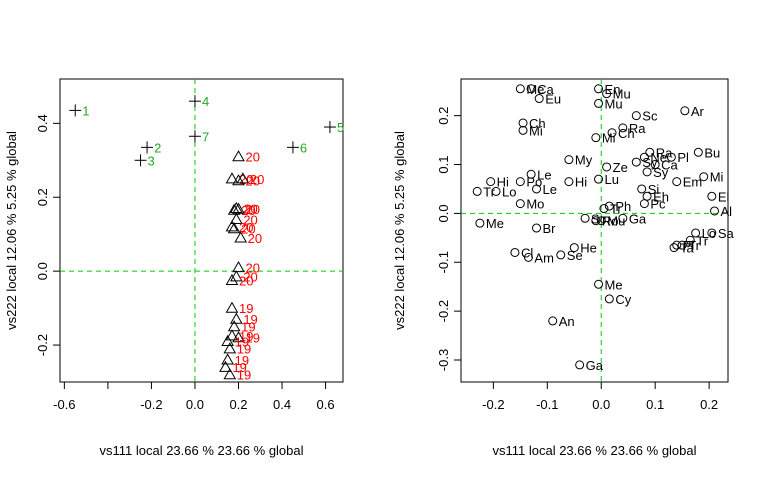 The width and height of the screenshot is (768, 480). What do you see at coordinates (205, 136) in the screenshot?
I see `point-label: 7` at bounding box center [205, 136].